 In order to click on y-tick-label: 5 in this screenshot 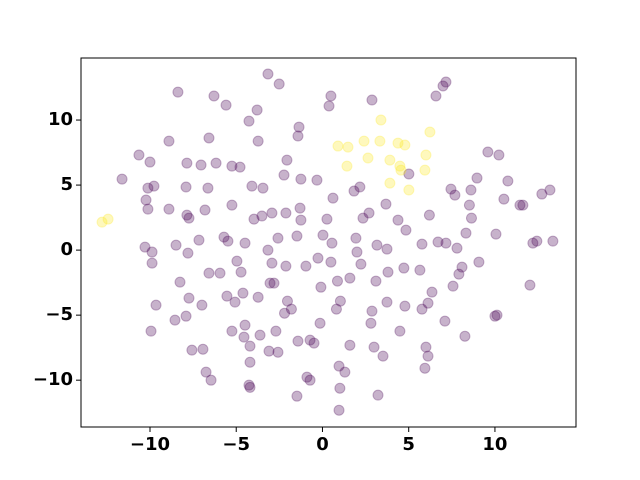, I will do `click(66, 184)`.